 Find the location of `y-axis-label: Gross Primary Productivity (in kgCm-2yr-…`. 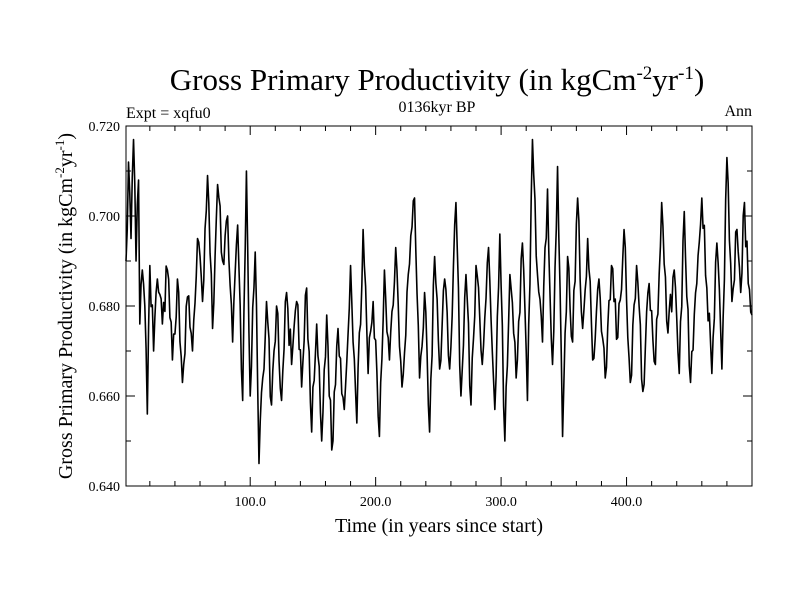

y-axis-label: Gross Primary Productivity (in kgCm-2yr-… is located at coordinates (64, 306).